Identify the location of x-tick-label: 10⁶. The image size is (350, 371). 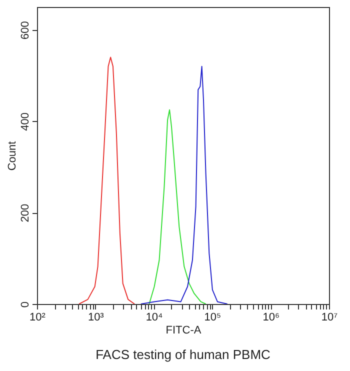
(271, 318).